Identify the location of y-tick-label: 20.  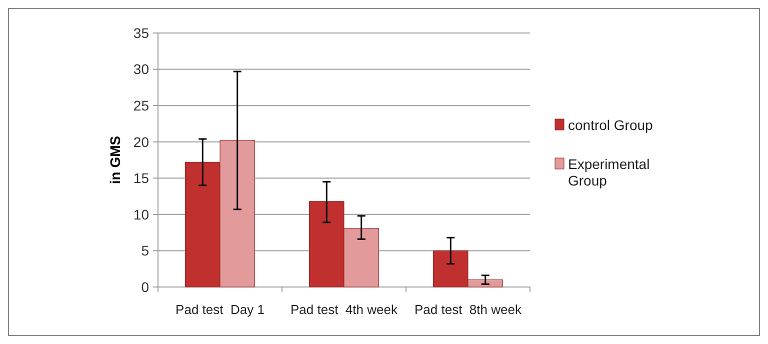
(141, 142).